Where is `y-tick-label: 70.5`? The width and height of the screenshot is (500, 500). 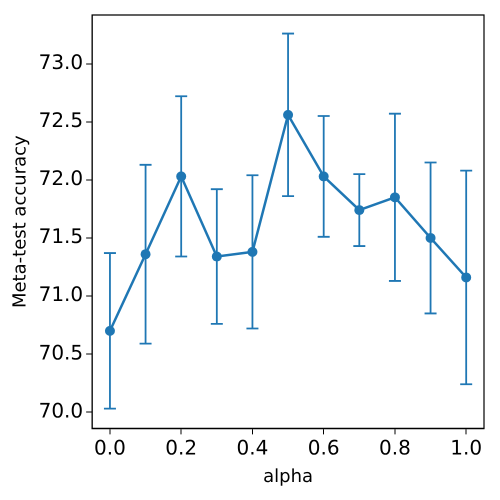 y-tick-label: 70.5 is located at coordinates (61, 352).